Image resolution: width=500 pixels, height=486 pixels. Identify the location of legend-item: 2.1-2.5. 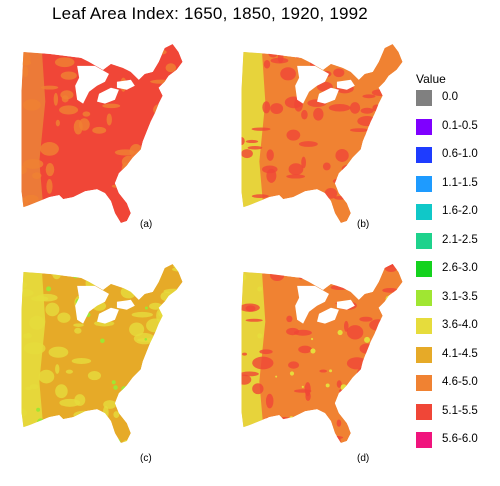
(454, 244).